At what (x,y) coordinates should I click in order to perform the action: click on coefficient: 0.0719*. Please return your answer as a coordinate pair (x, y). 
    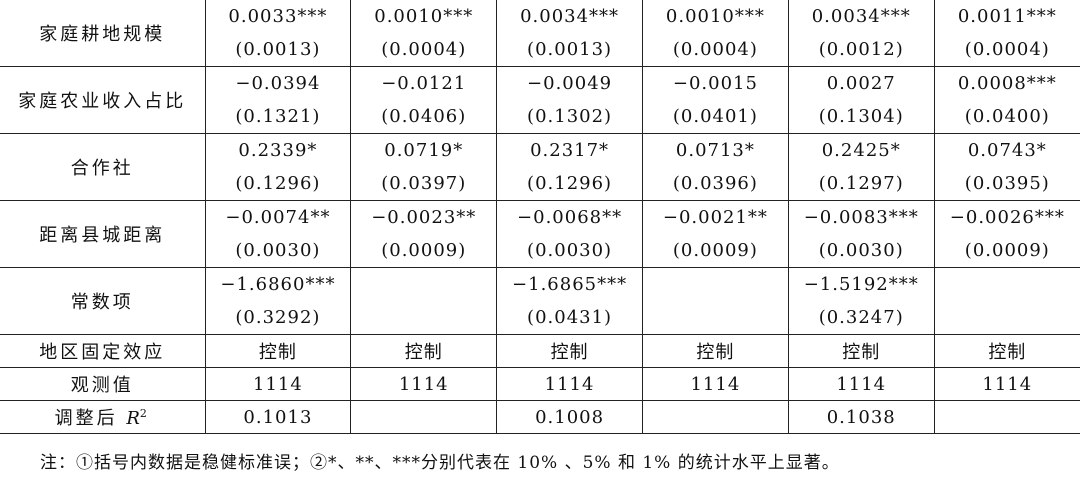
    Looking at the image, I should click on (424, 150).